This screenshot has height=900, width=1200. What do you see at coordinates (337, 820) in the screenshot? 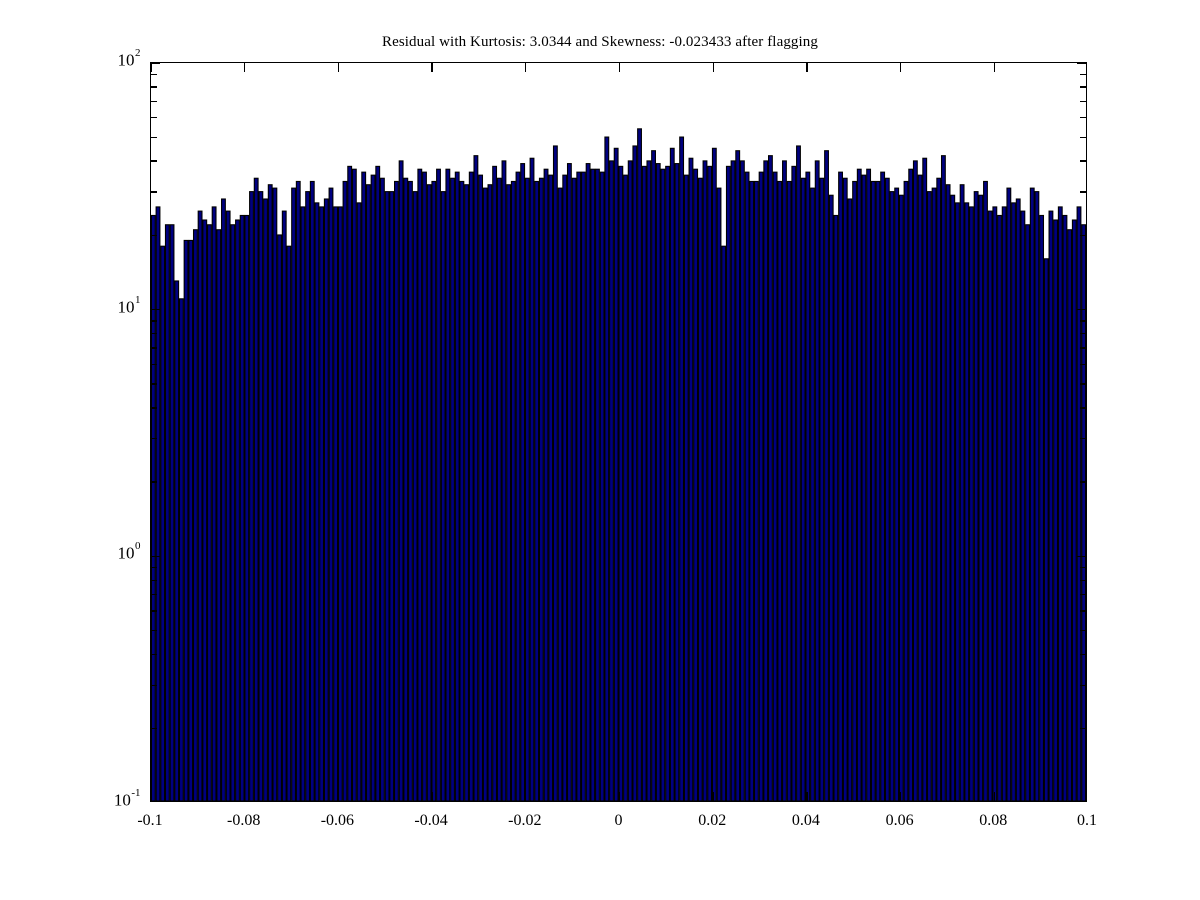
I see `x-axis-tick-label: -0.06` at bounding box center [337, 820].